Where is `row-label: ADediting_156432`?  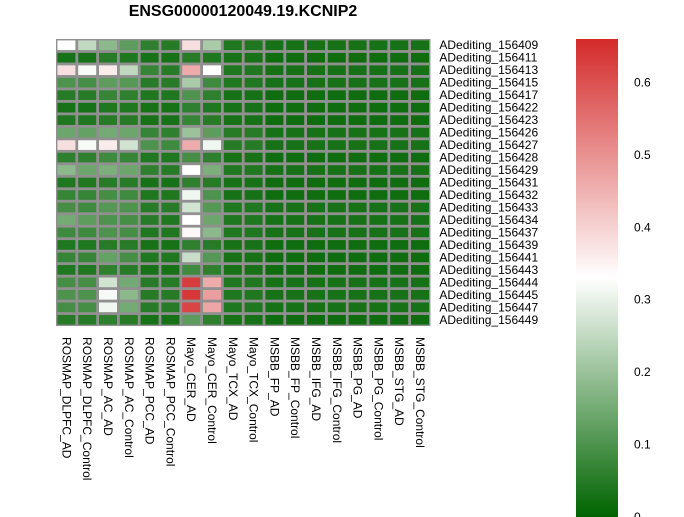 row-label: ADediting_156432 is located at coordinates (488, 195).